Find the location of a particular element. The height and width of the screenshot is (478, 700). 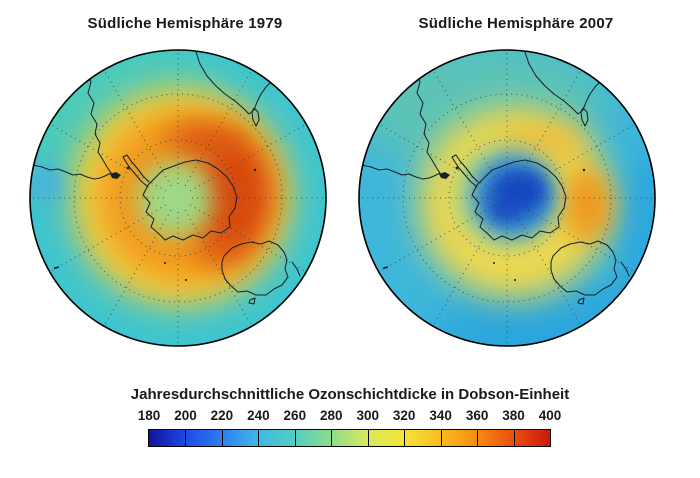

colorbar-tick-label: 180 is located at coordinates (149, 415).